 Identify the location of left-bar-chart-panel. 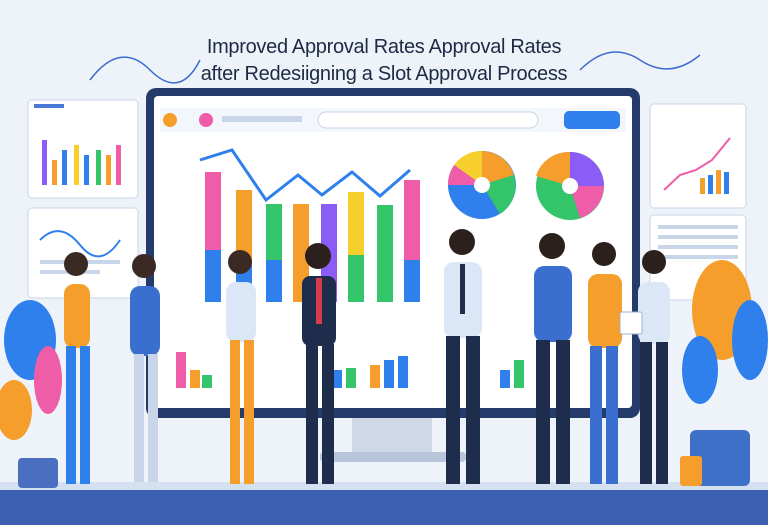
(83, 149).